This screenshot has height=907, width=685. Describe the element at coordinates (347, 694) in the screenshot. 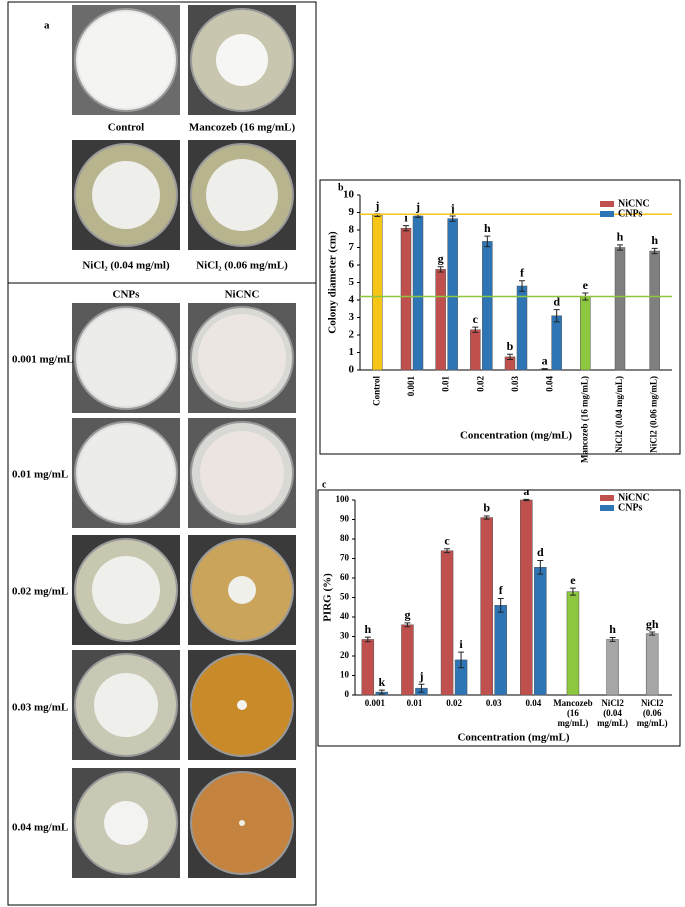

I see `y-tick-label: 0` at that location.